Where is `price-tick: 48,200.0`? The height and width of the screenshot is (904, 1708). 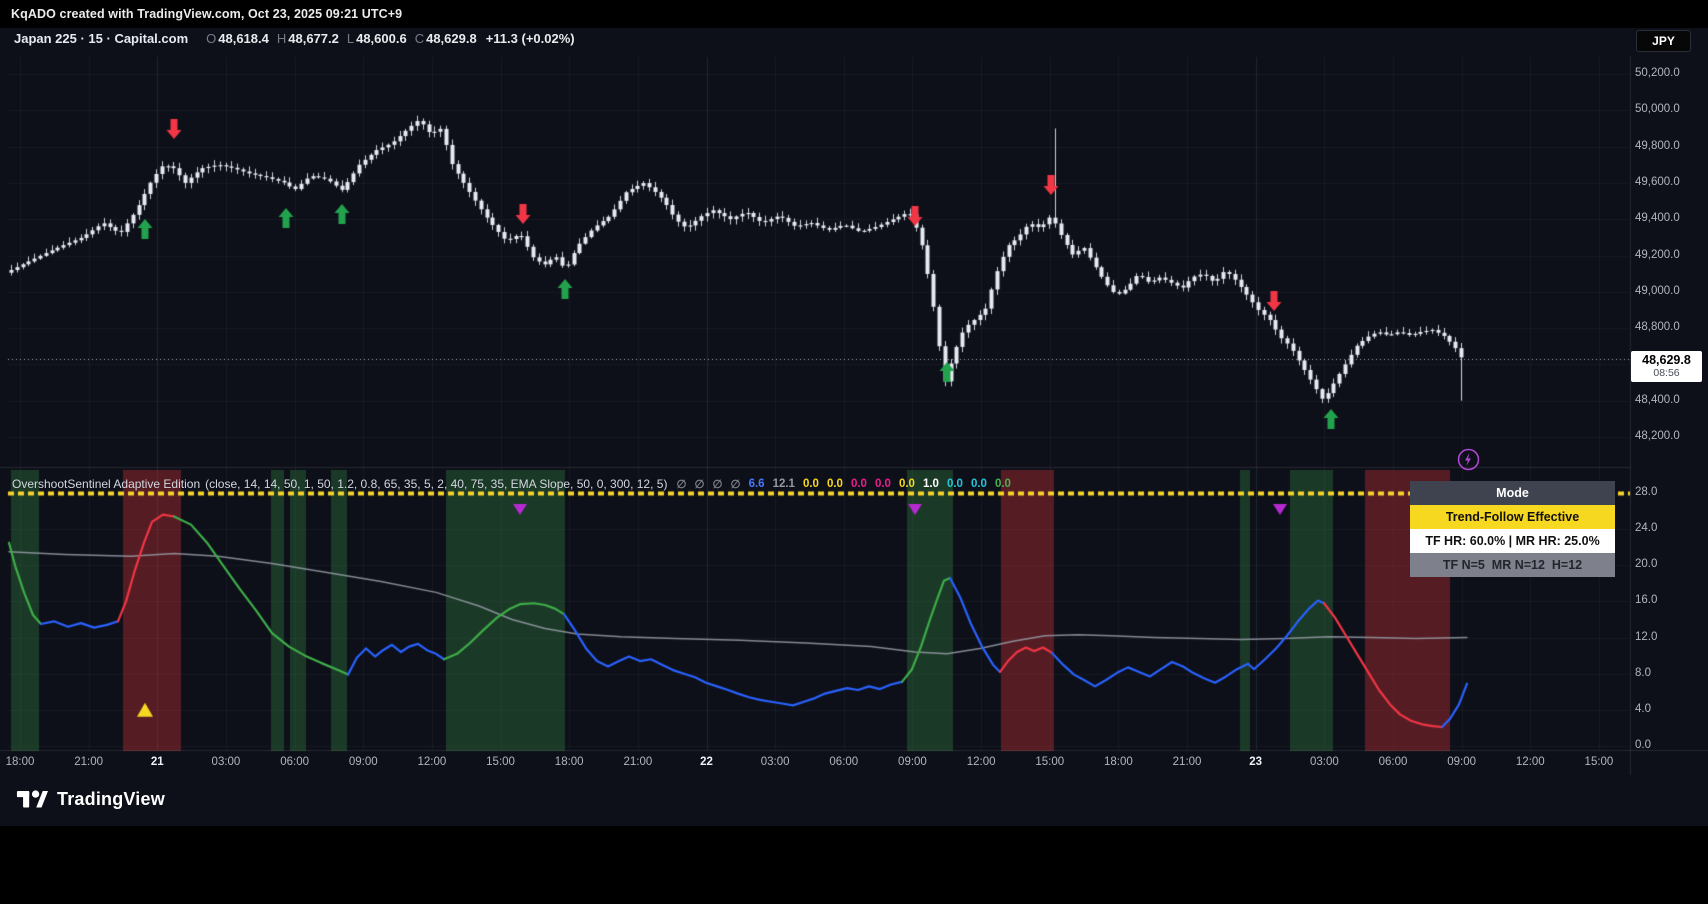
price-tick: 48,200.0 is located at coordinates (1657, 436).